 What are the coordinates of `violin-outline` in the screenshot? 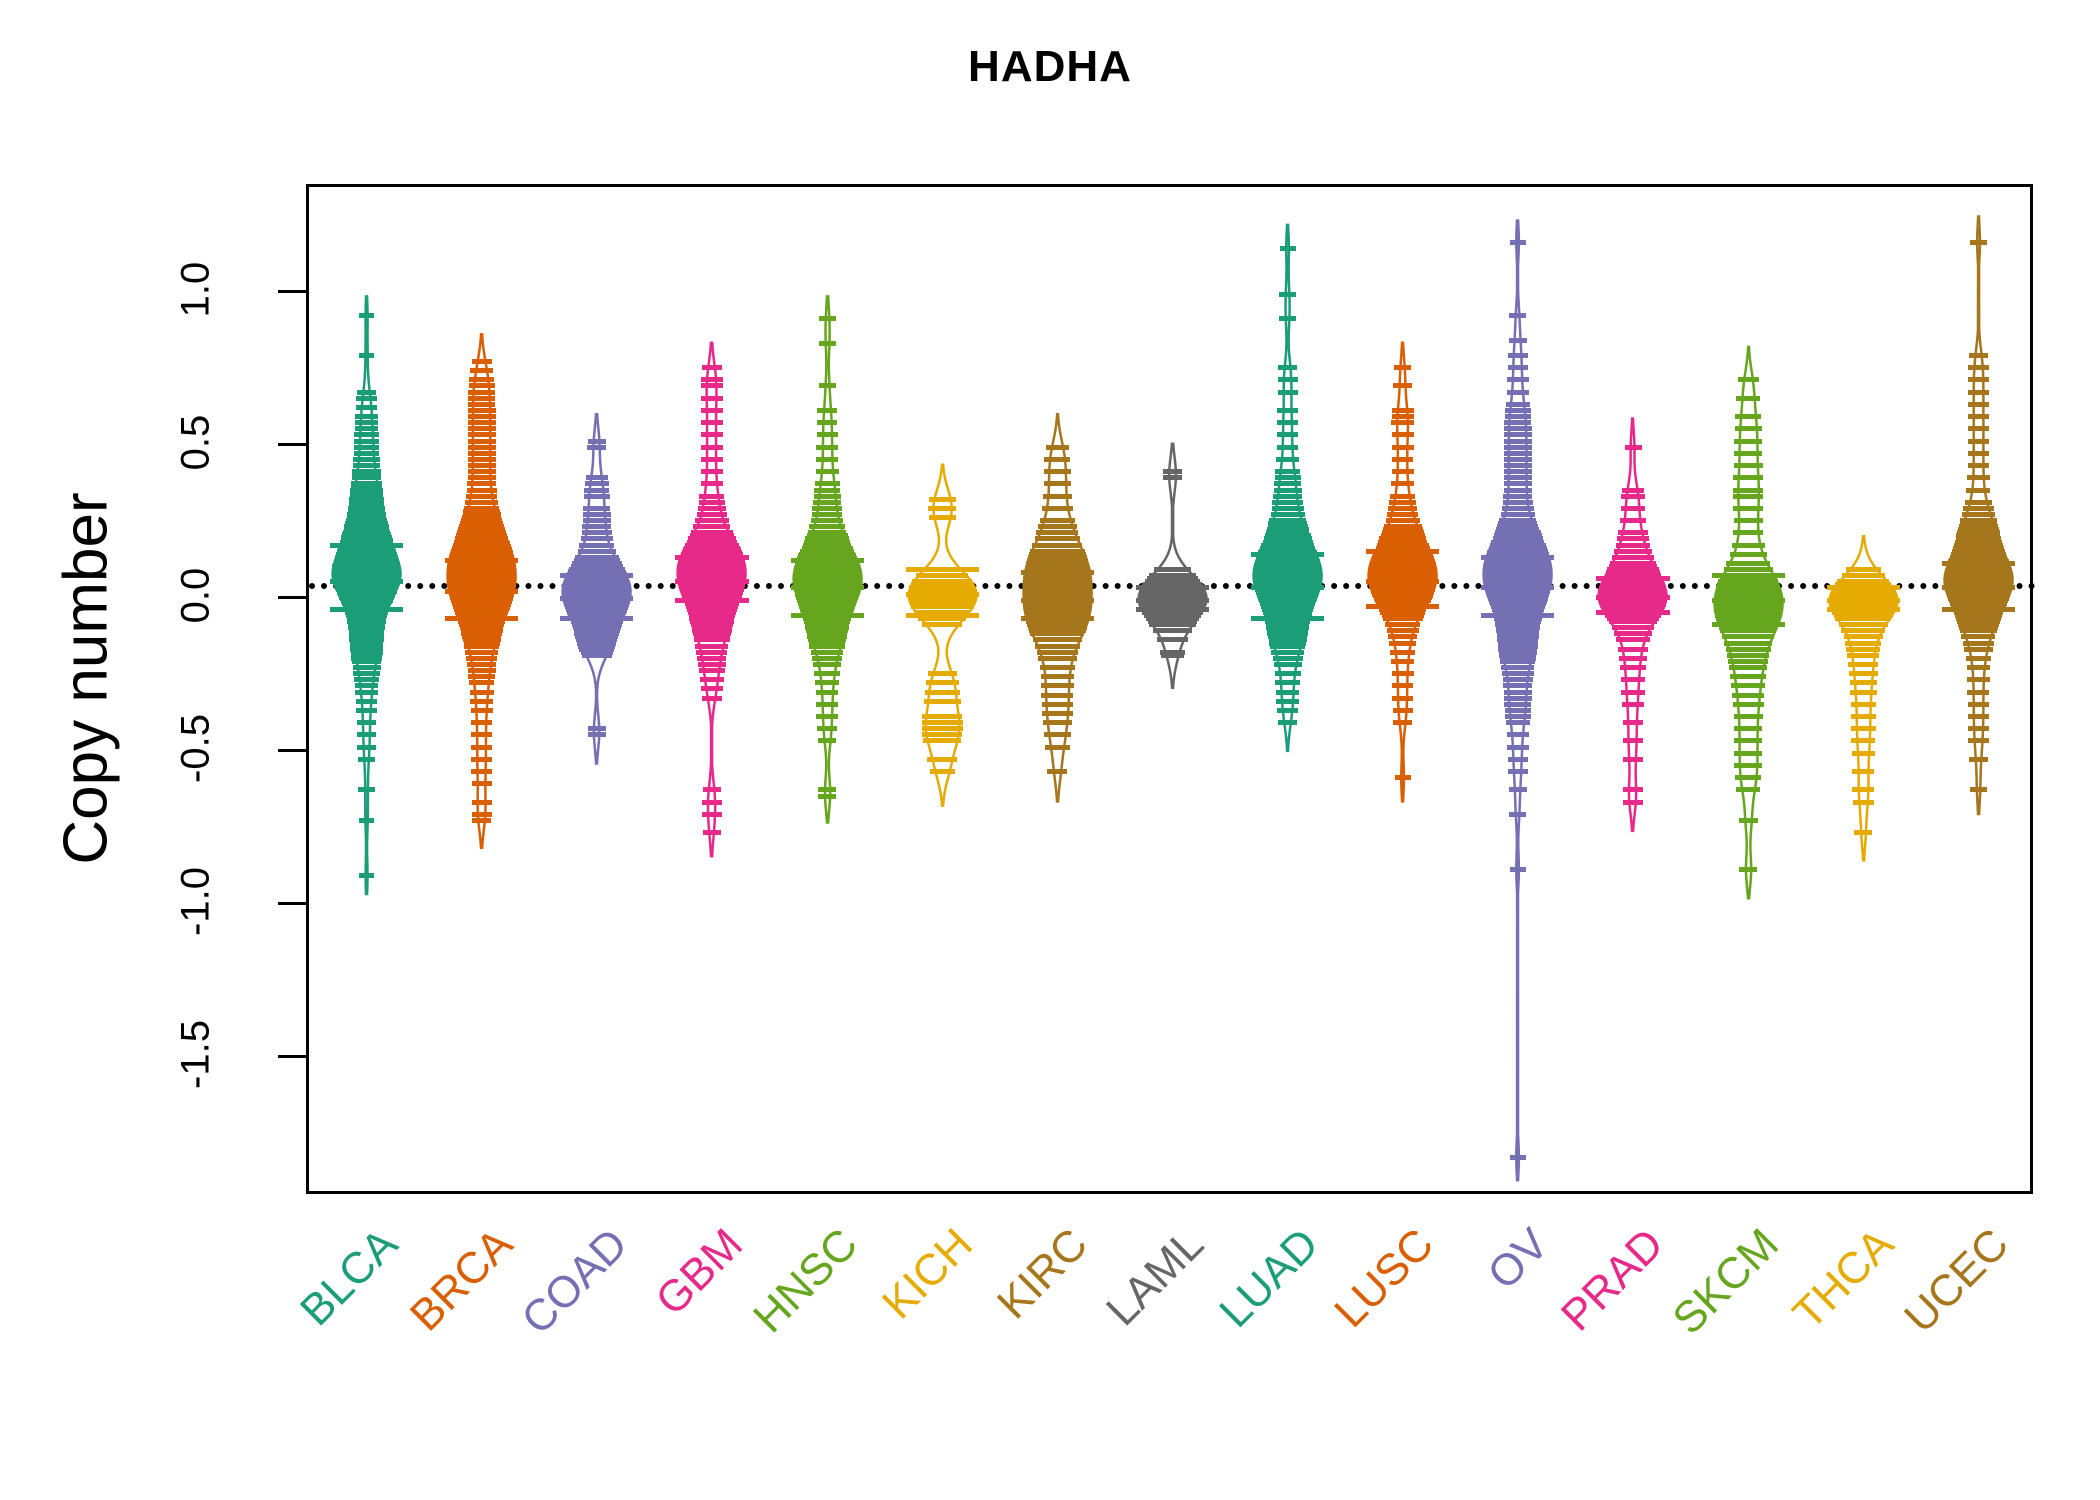 It's located at (712, 599).